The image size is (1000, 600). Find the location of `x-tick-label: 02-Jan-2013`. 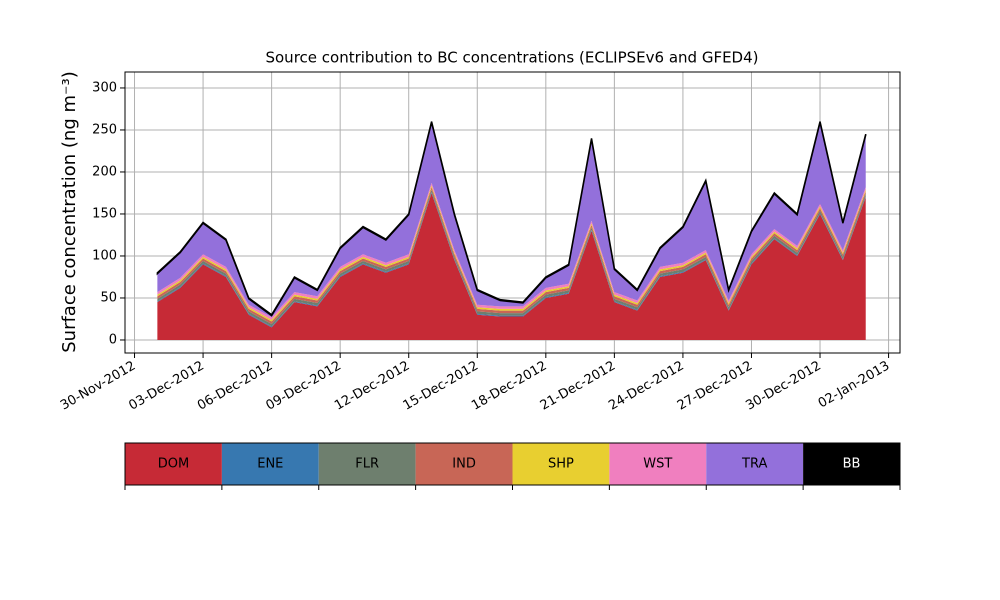

x-tick-label: 02-Jan-2013 is located at coordinates (854, 385).